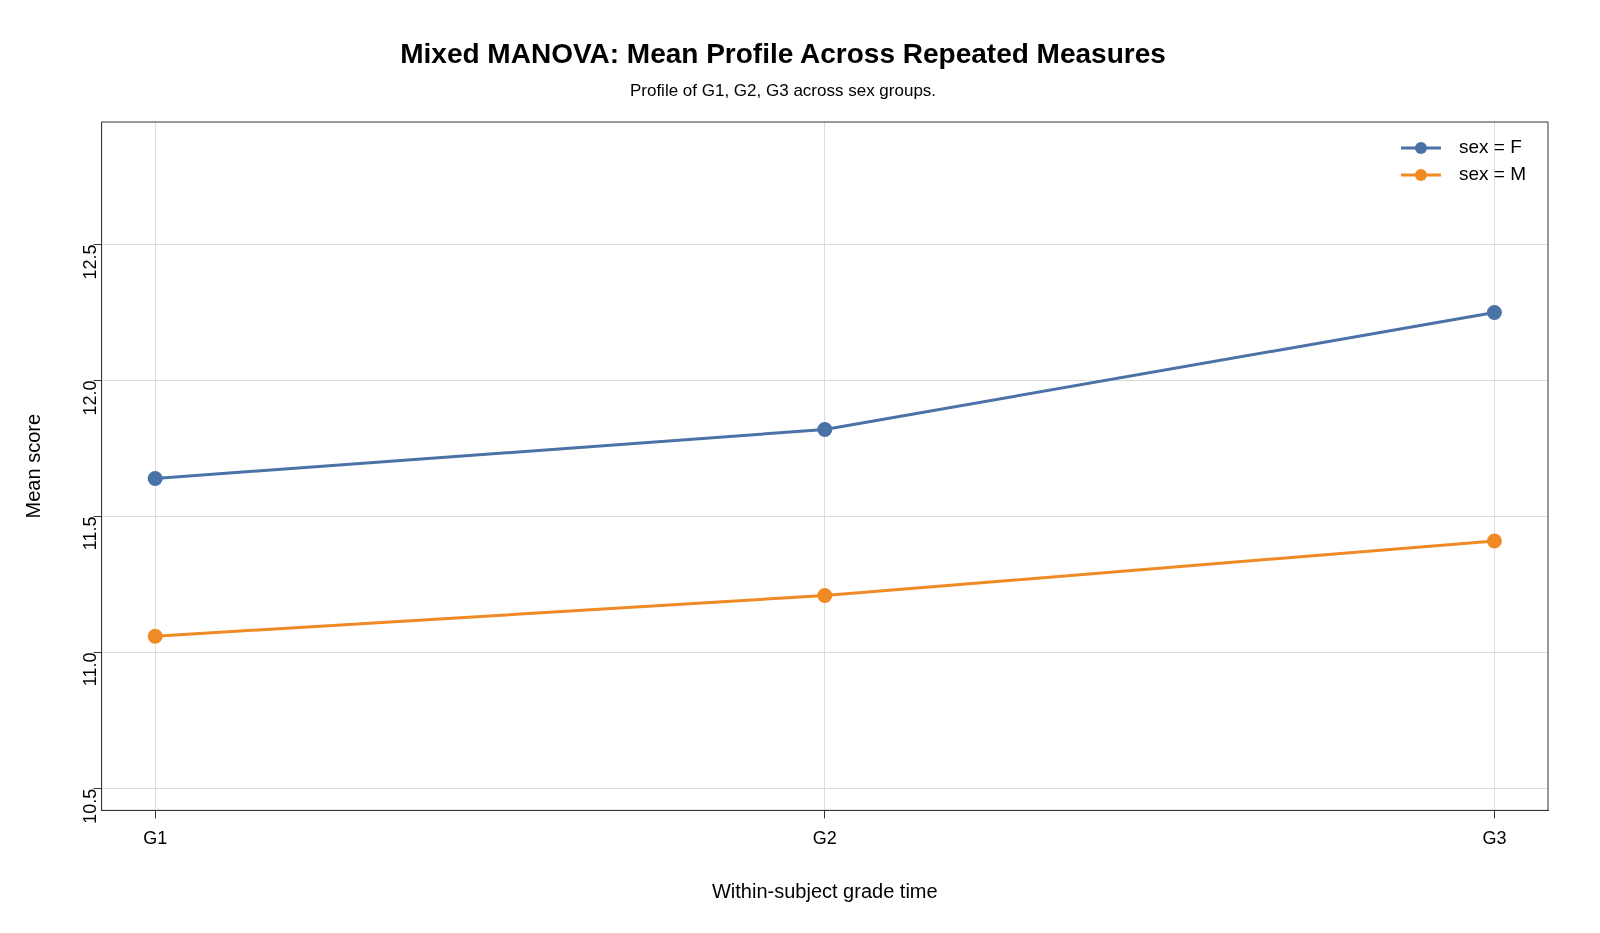 The width and height of the screenshot is (1600, 933). Describe the element at coordinates (32, 466) in the screenshot. I see `y-axis-title: Mean score` at that location.